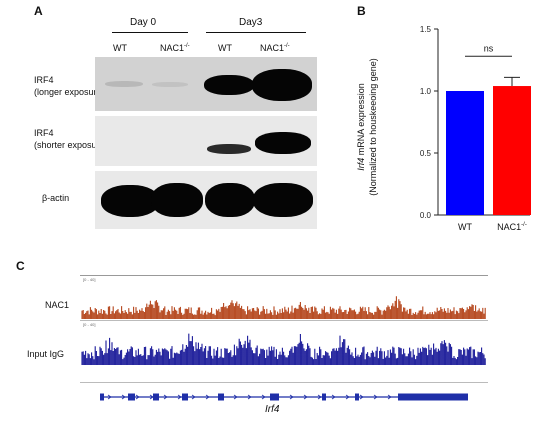 The image size is (550, 421). Describe the element at coordinates (38, 11) in the screenshot. I see `panel-a-letter: A` at that location.